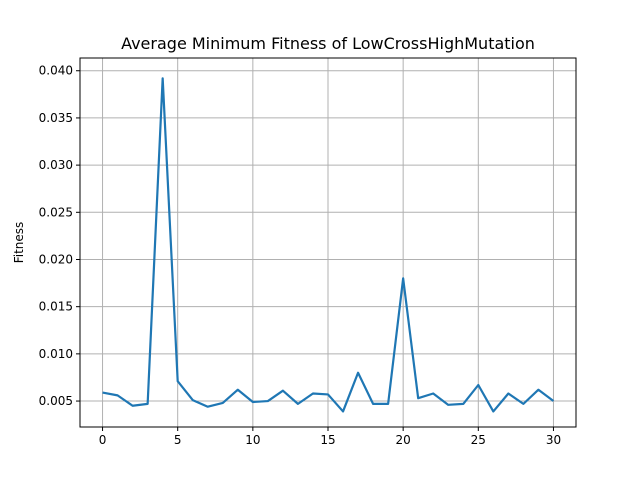 The width and height of the screenshot is (640, 480). Describe the element at coordinates (56, 212) in the screenshot. I see `y-tick-label: 0.025` at that location.